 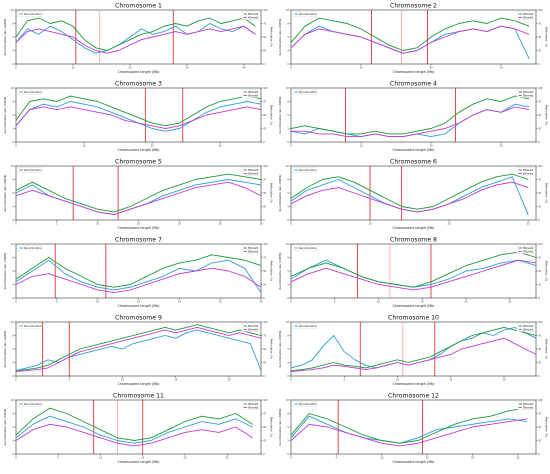 I want to click on x-tick-label: 30, so click(x=501, y=67).